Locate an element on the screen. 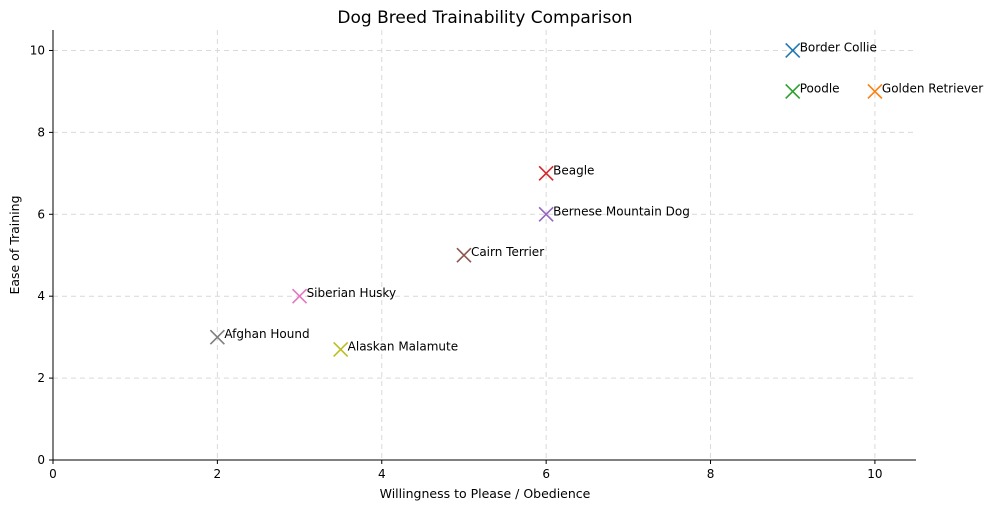  point-label: Bernese Mountain Dog is located at coordinates (621, 211).